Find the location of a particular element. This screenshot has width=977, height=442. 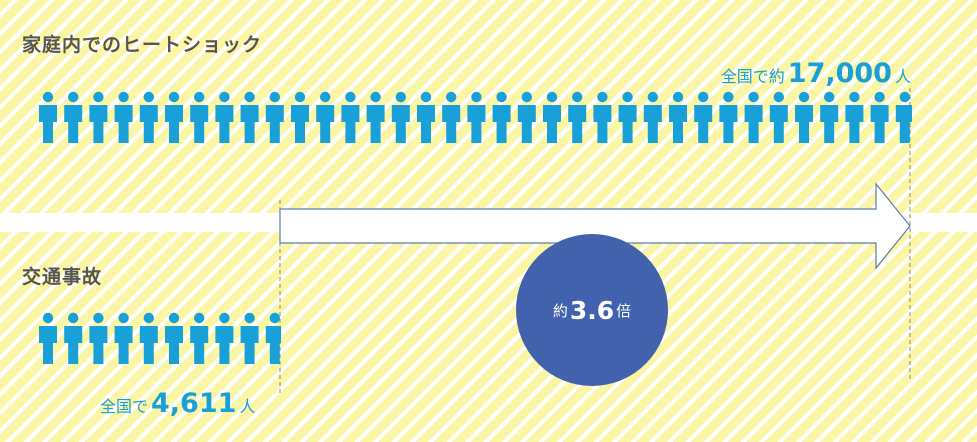

ratio-value: 3.6 is located at coordinates (592, 310).